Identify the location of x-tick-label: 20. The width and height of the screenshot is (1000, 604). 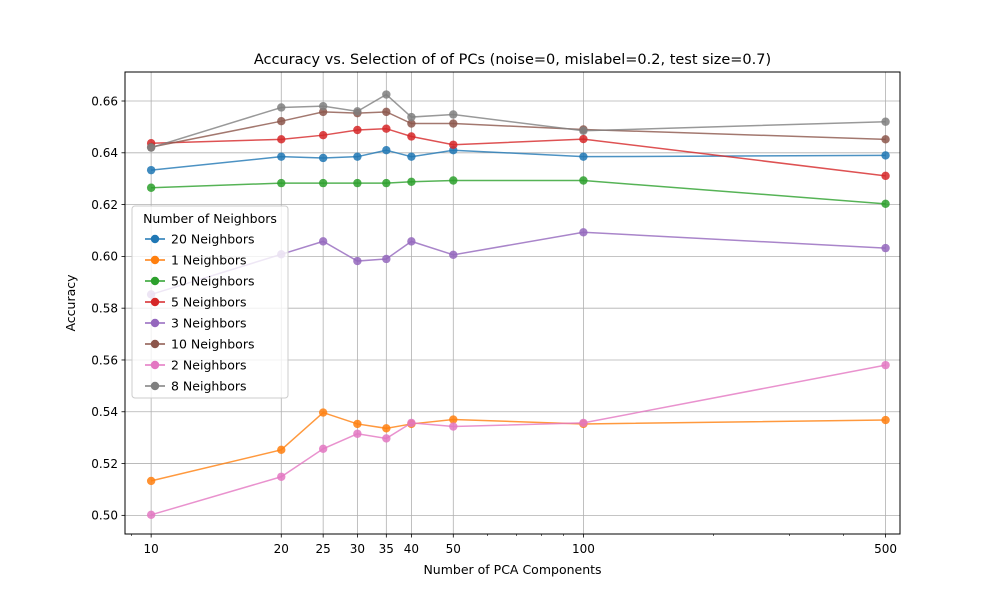
(281, 549).